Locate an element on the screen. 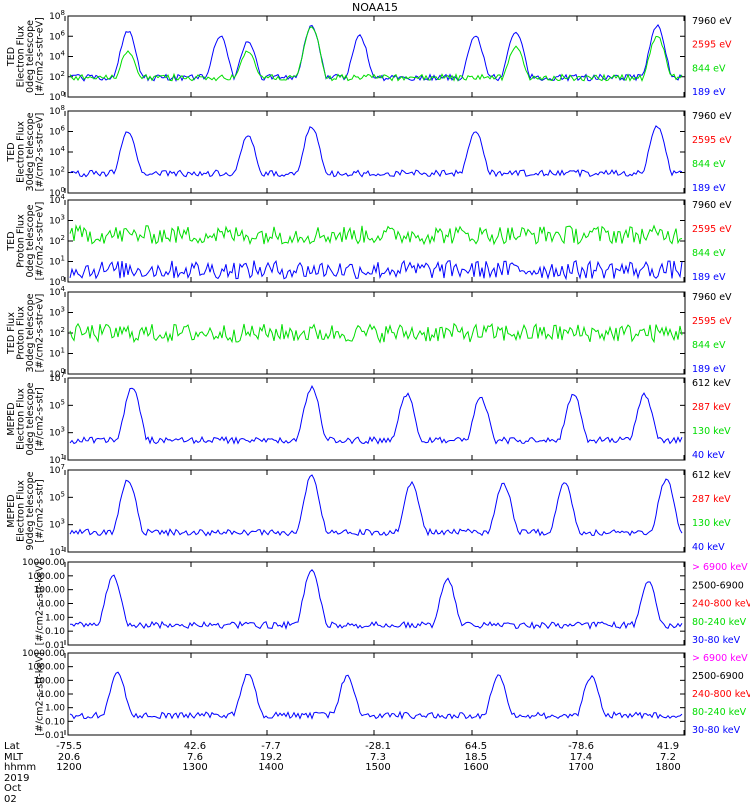 Image resolution: width=750 pixels, height=805 pixels. footer-date: 2019 Oct 02 is located at coordinates (16, 789).